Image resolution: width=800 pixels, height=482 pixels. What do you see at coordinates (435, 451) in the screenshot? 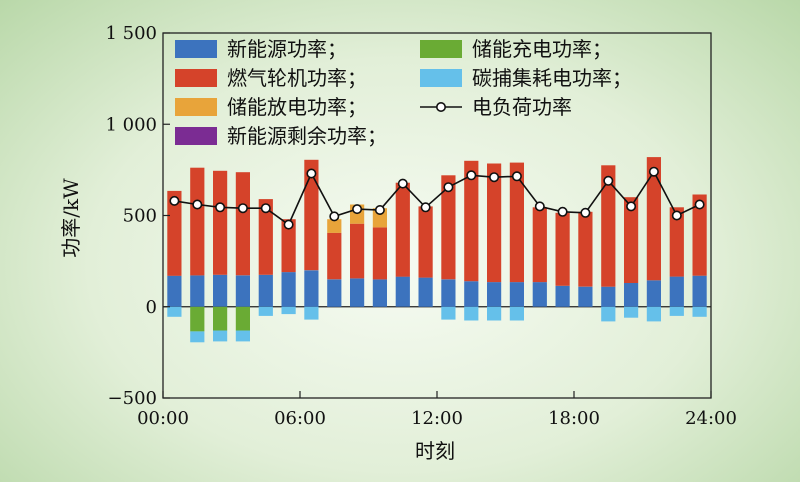
I see `x-axis-title: 时刻` at bounding box center [435, 451].